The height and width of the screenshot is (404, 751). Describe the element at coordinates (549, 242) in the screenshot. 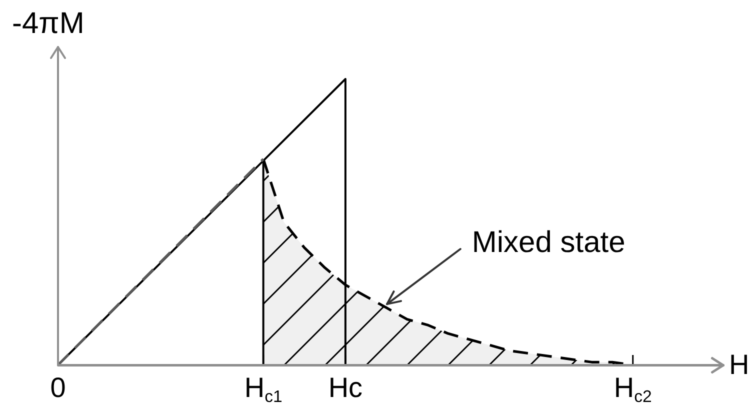

I see `annotation: Mixed state` at that location.